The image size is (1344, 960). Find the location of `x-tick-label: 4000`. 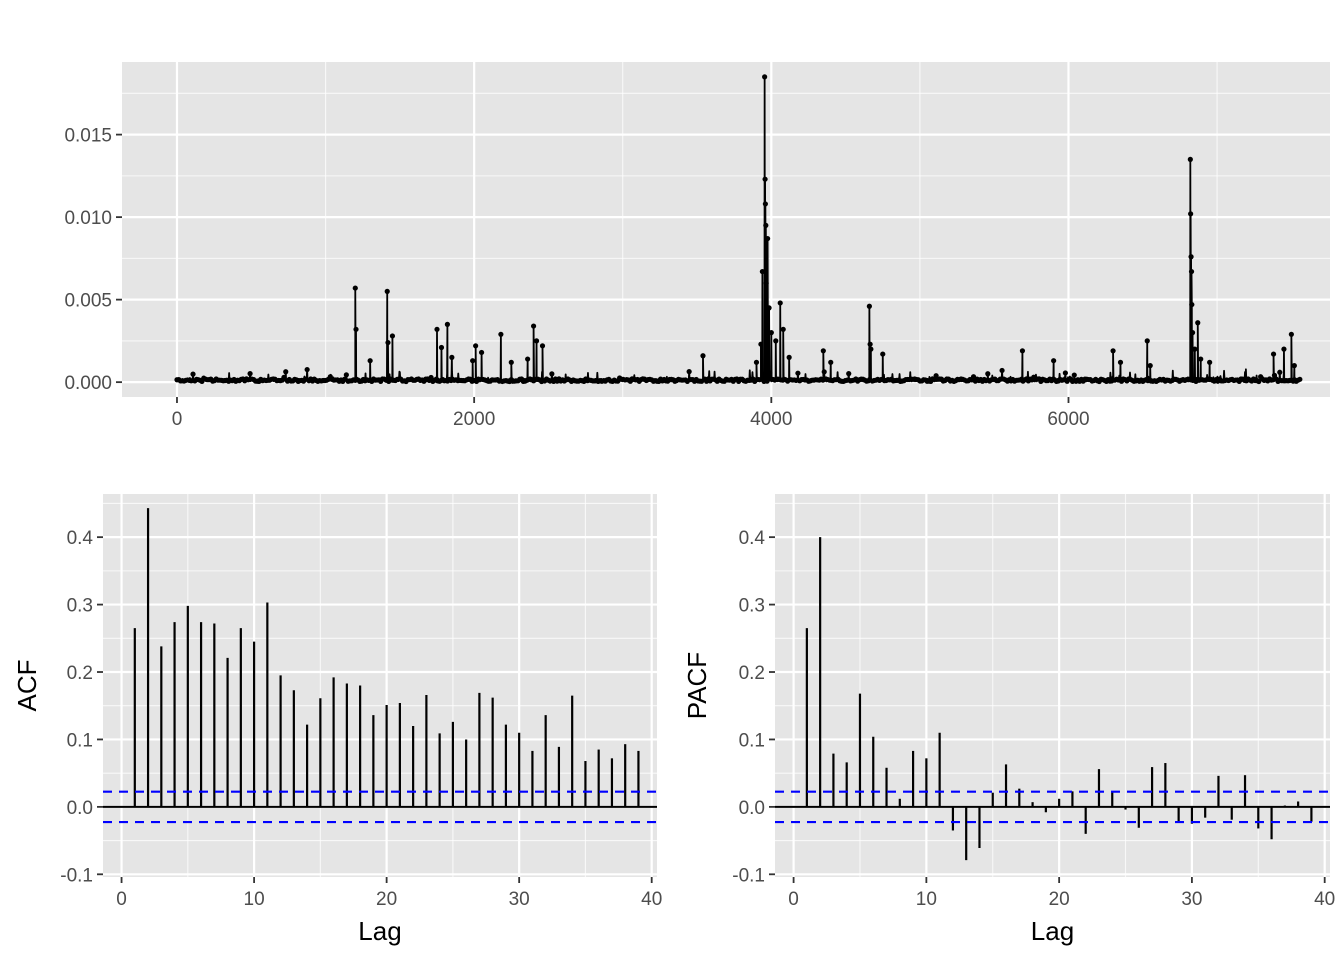

x-tick-label: 4000 is located at coordinates (771, 419).